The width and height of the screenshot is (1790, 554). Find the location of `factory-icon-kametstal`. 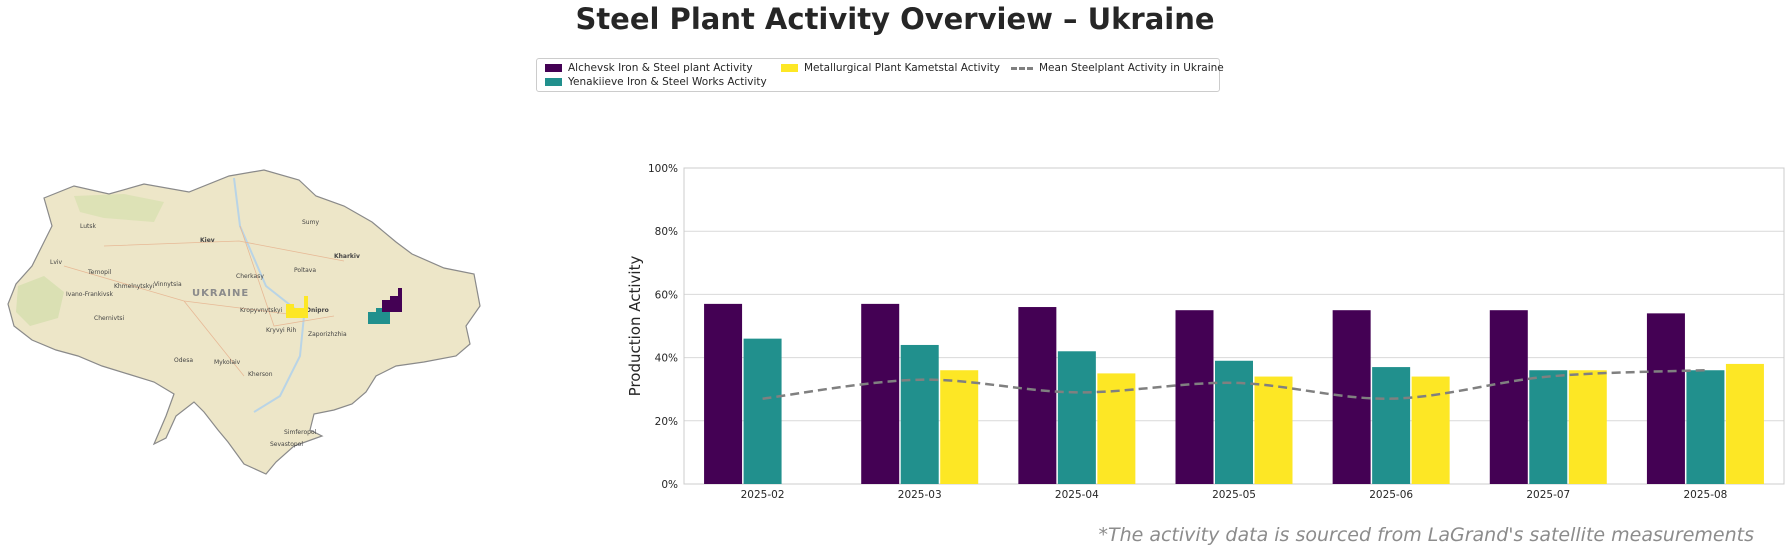

factory-icon-kametstal is located at coordinates (297, 307).